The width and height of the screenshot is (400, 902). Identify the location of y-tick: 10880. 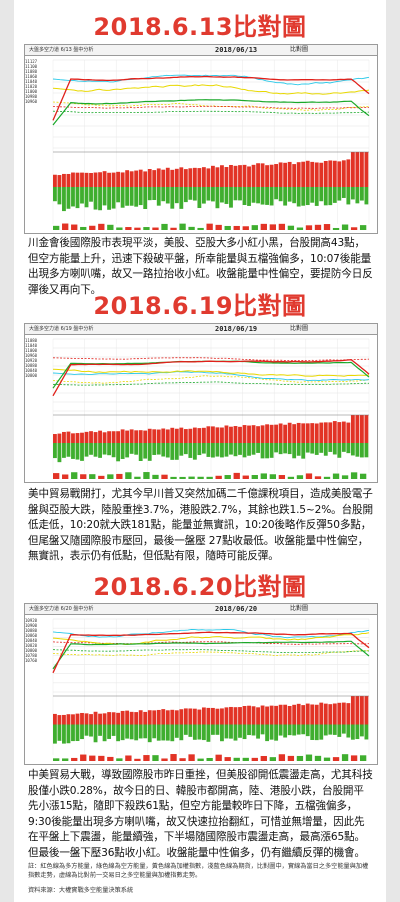
(31, 365).